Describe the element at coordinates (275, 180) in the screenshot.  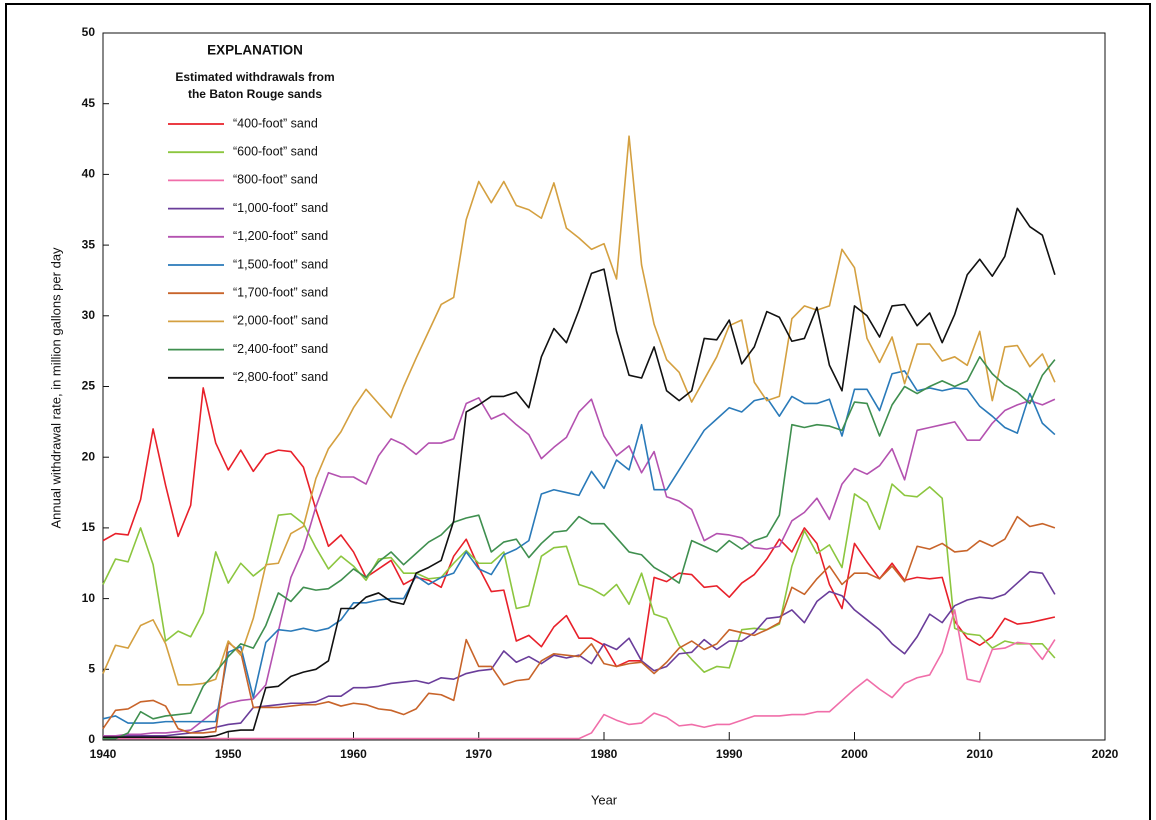
I see `legend-label: “800-foot” sand` at that location.